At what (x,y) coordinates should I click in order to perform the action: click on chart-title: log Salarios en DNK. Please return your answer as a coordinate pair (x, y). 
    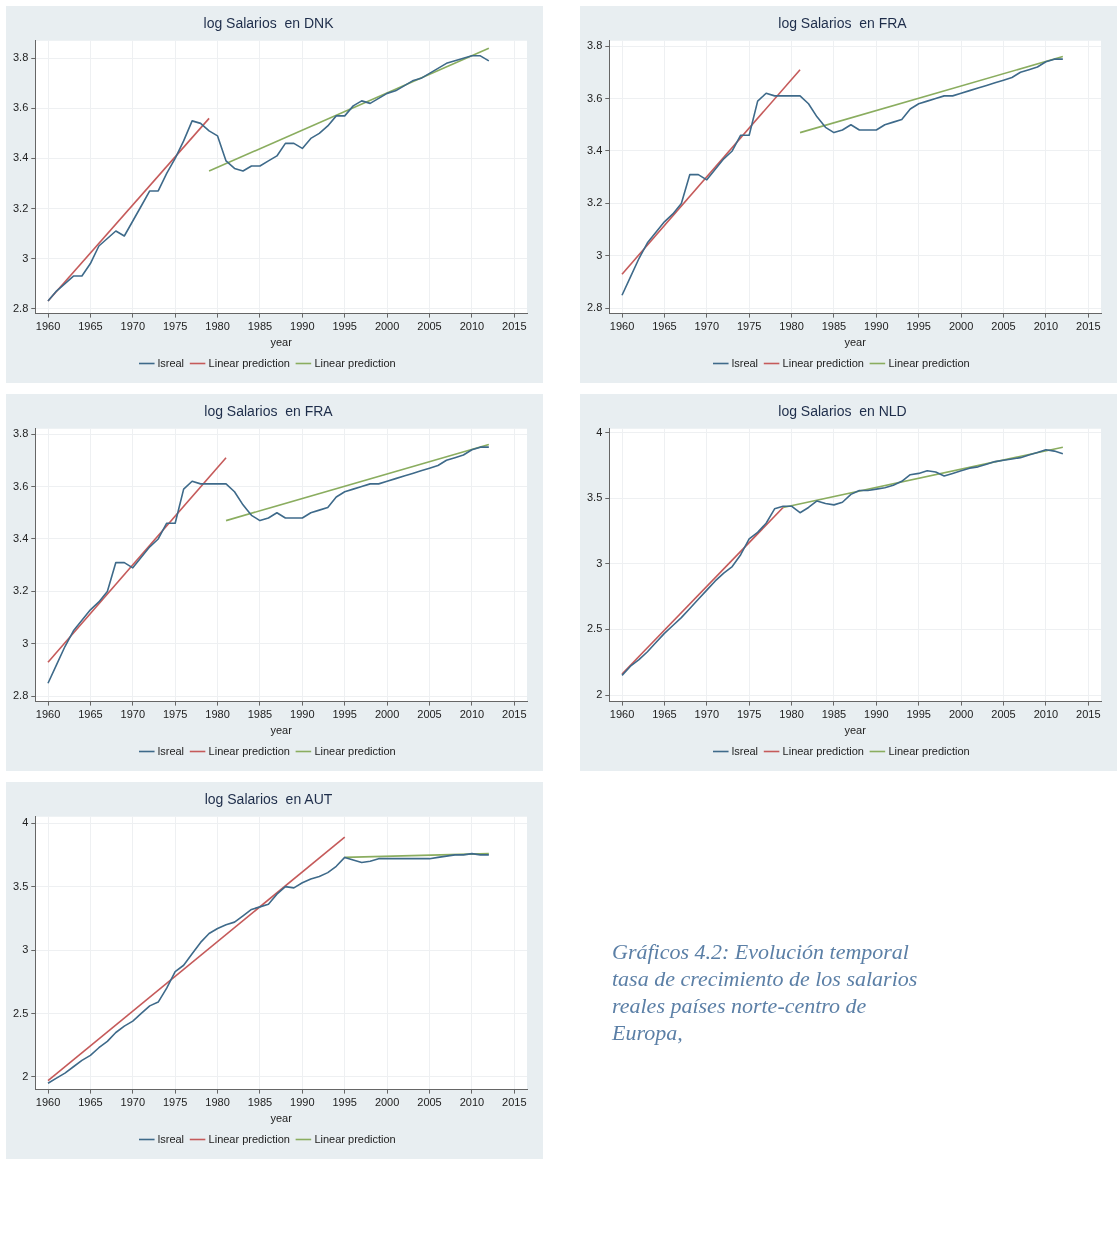
    Looking at the image, I should click on (269, 23).